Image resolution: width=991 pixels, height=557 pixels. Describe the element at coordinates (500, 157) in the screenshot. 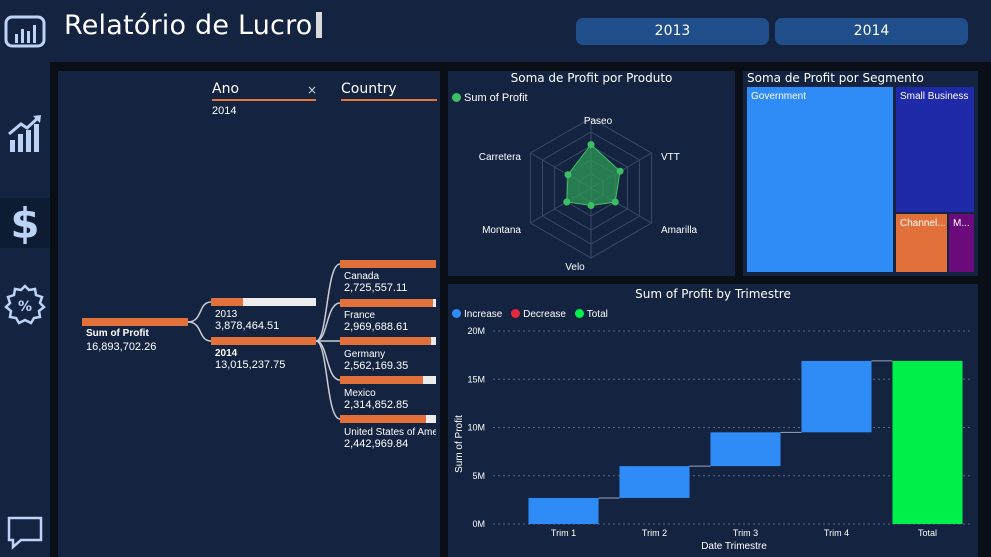

I see `radar-label: Carretera` at that location.